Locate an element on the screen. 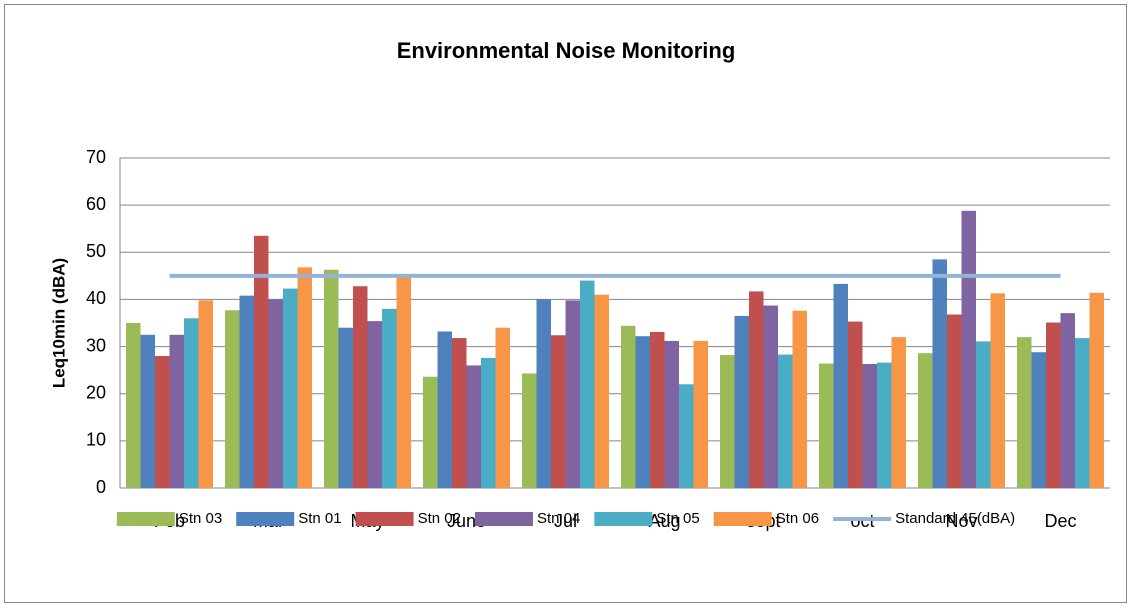 Image resolution: width=1132 pixels, height=608 pixels. legend-label: Stn 02 is located at coordinates (439, 518).